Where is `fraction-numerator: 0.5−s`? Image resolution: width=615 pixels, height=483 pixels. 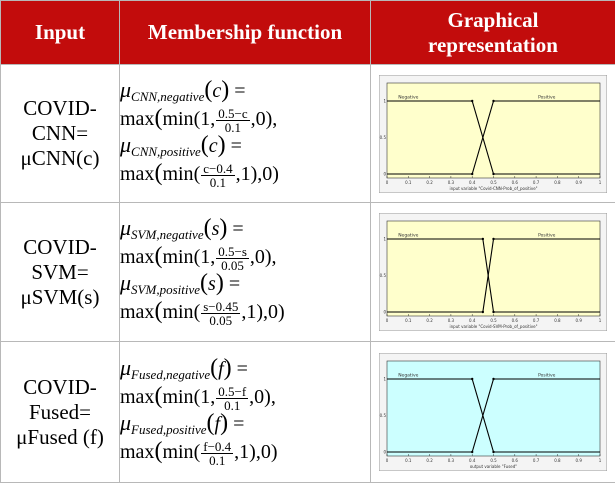
fraction-numerator: 0.5−s is located at coordinates (232, 252).